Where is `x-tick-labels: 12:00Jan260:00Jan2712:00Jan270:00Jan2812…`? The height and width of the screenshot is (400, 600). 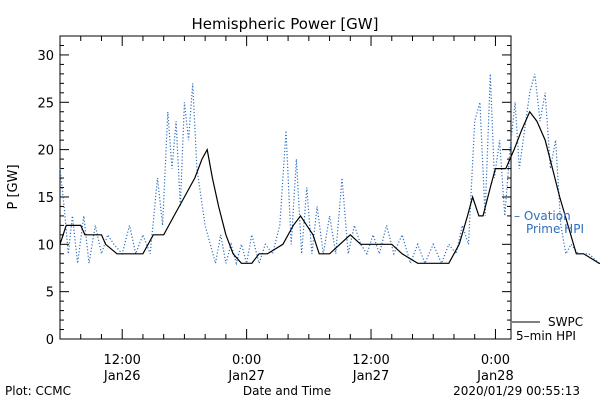 x-tick-labels: 12:00Jan260:00Jan2712:00Jan270:00Jan2812… is located at coordinates (308, 368).